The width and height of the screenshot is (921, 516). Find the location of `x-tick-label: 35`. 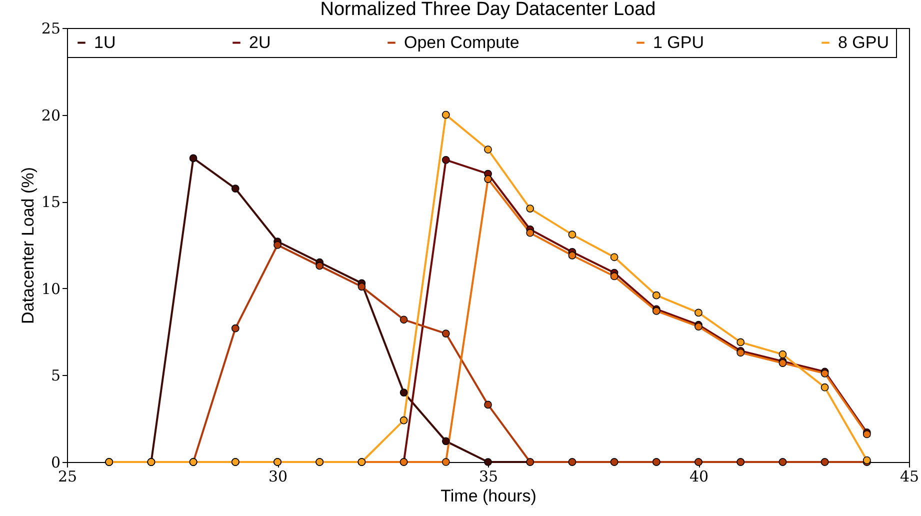

x-tick-label: 35 is located at coordinates (488, 477).